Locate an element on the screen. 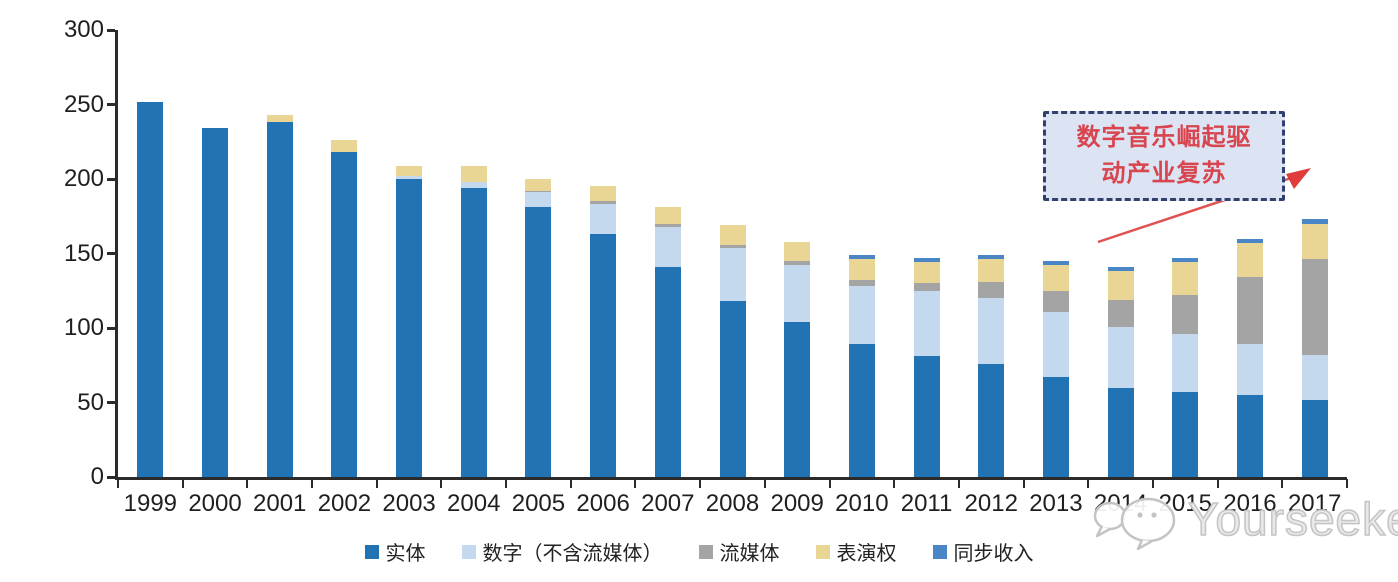 Image resolution: width=1398 pixels, height=582 pixels. x-axis-label: 2016 is located at coordinates (1250, 503).